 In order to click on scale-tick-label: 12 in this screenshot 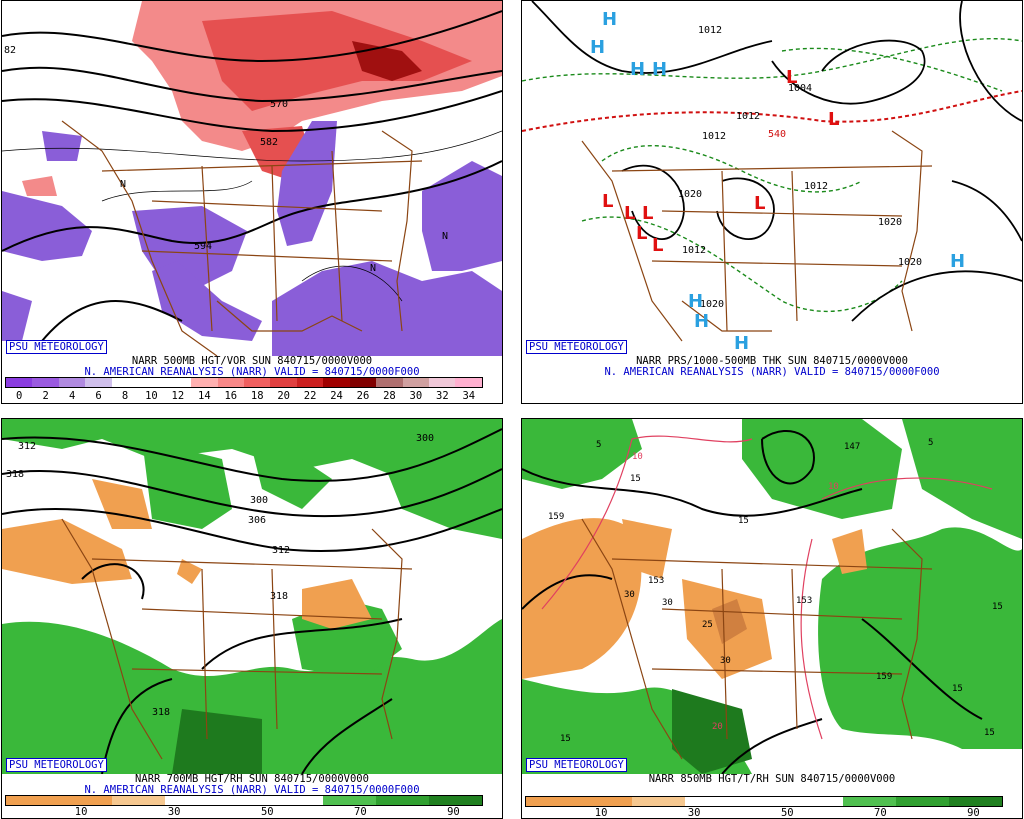, I will do `click(178, 396)`.